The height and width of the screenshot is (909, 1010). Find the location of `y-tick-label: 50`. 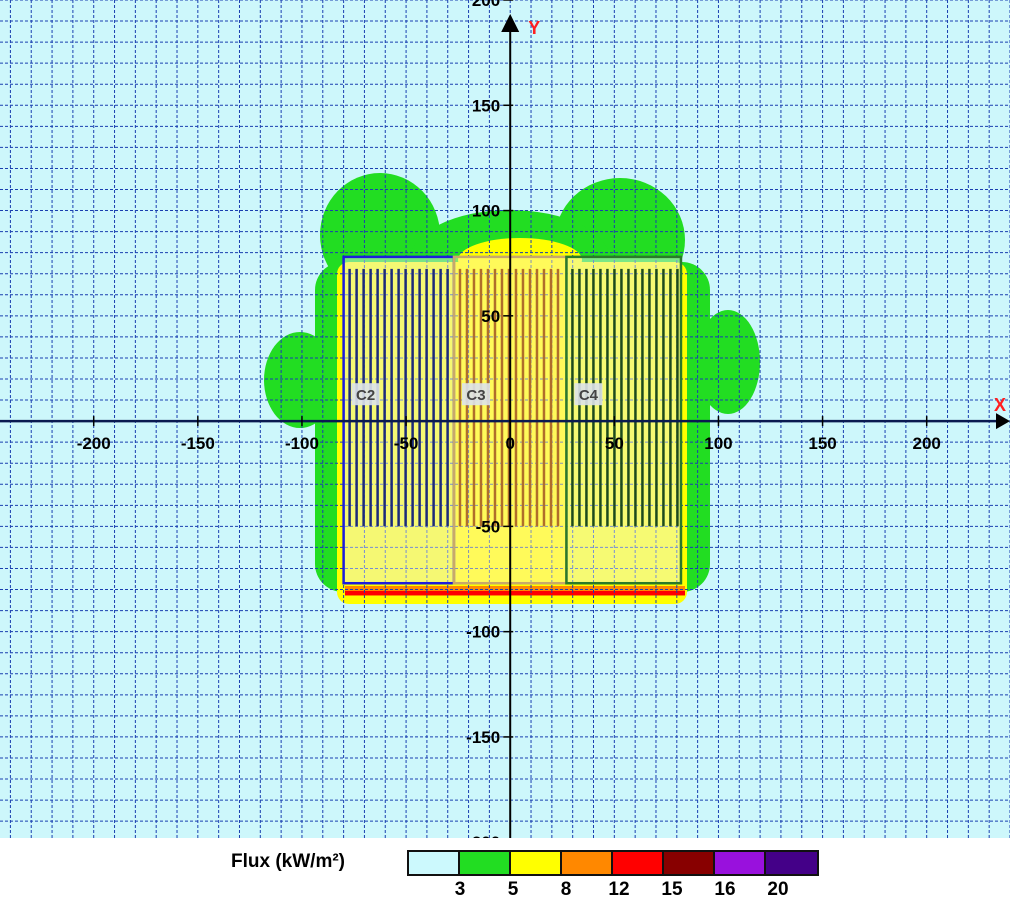

y-tick-label: 50 is located at coordinates (490, 316).